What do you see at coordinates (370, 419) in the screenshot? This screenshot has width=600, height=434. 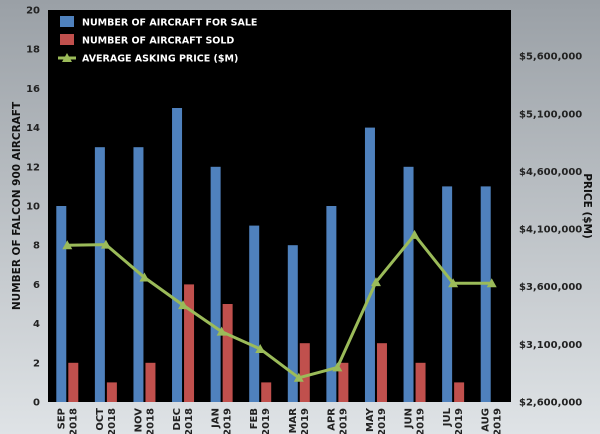 I see `x-tick-month: MAY` at bounding box center [370, 419].